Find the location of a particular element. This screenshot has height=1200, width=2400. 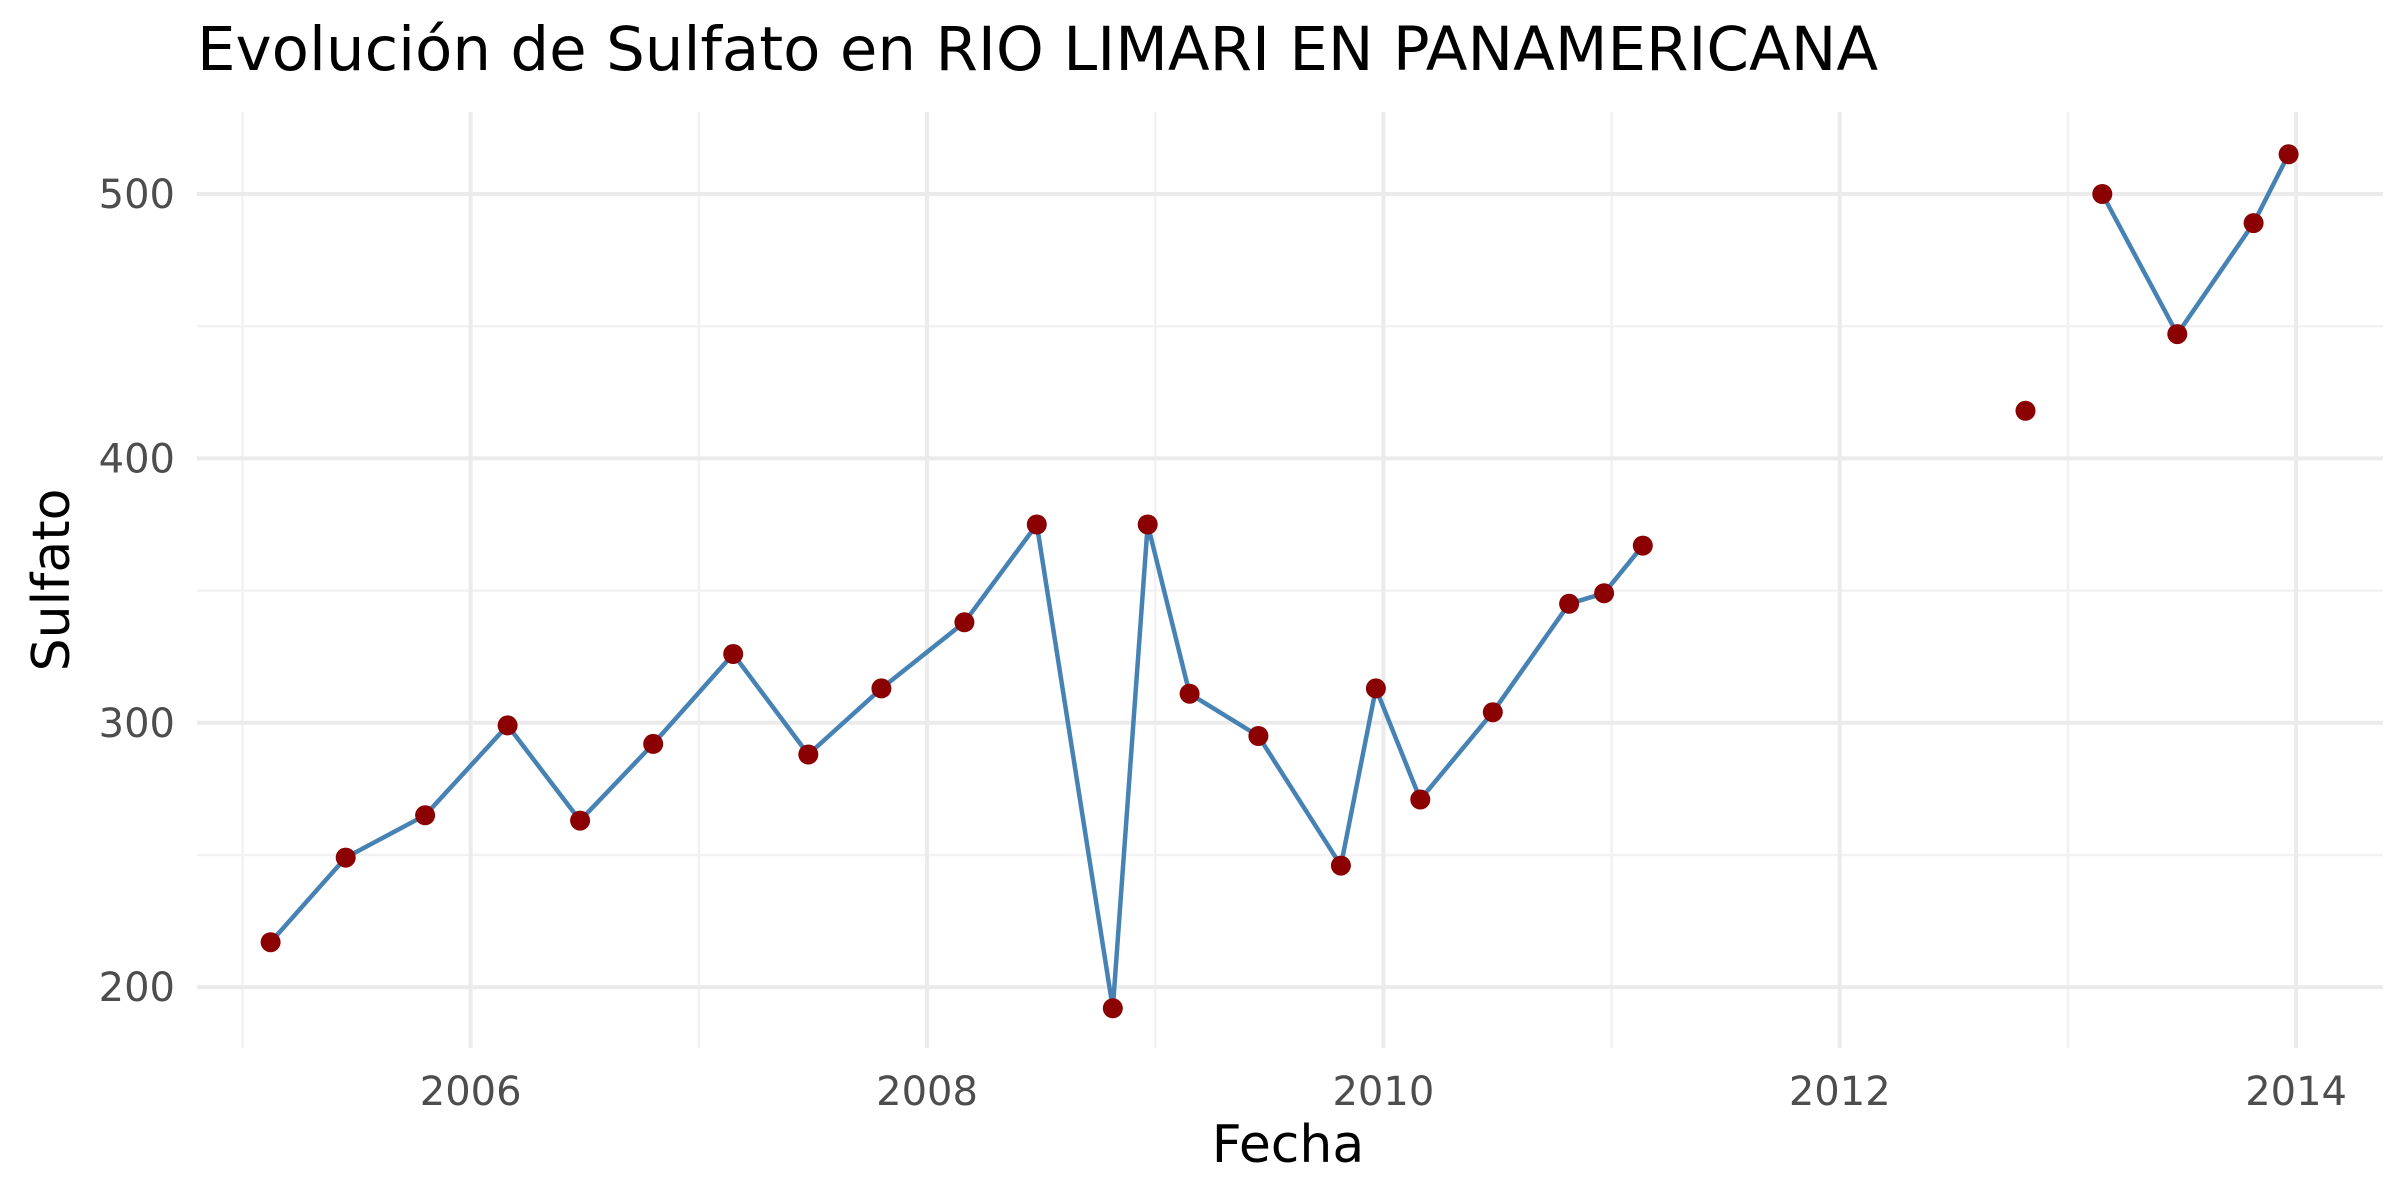

x-tick-label: 2006 is located at coordinates (471, 1092).